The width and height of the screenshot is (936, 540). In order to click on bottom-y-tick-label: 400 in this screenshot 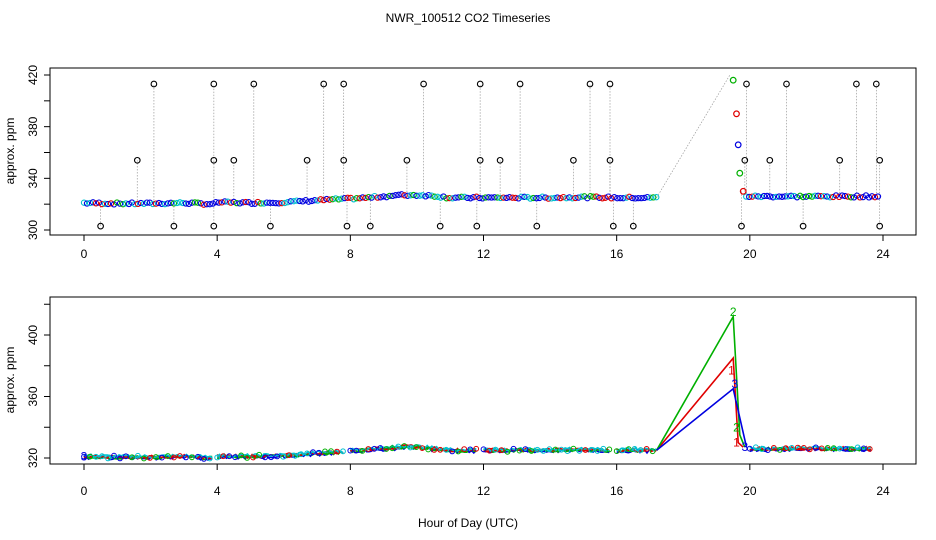, I will do `click(33, 335)`.